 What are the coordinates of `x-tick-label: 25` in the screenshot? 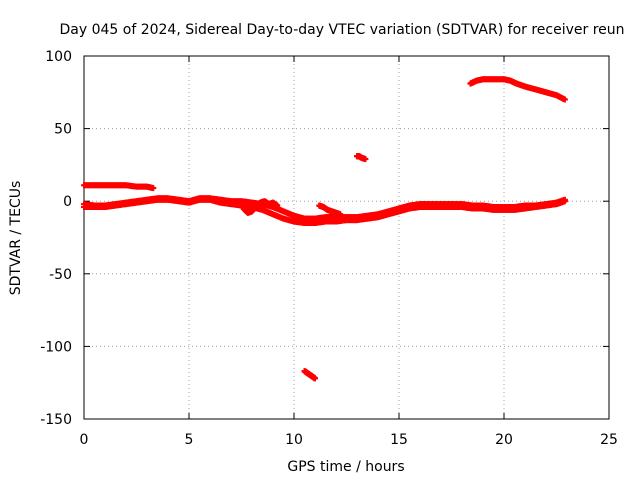 It's located at (609, 440).